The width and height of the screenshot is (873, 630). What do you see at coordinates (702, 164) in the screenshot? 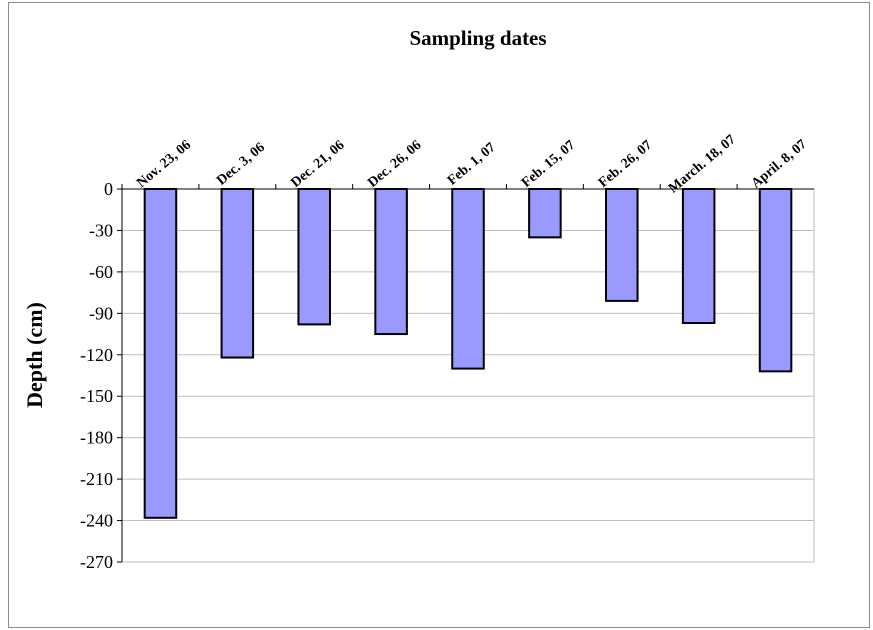
I see `category-label: March. 18, 07` at bounding box center [702, 164].